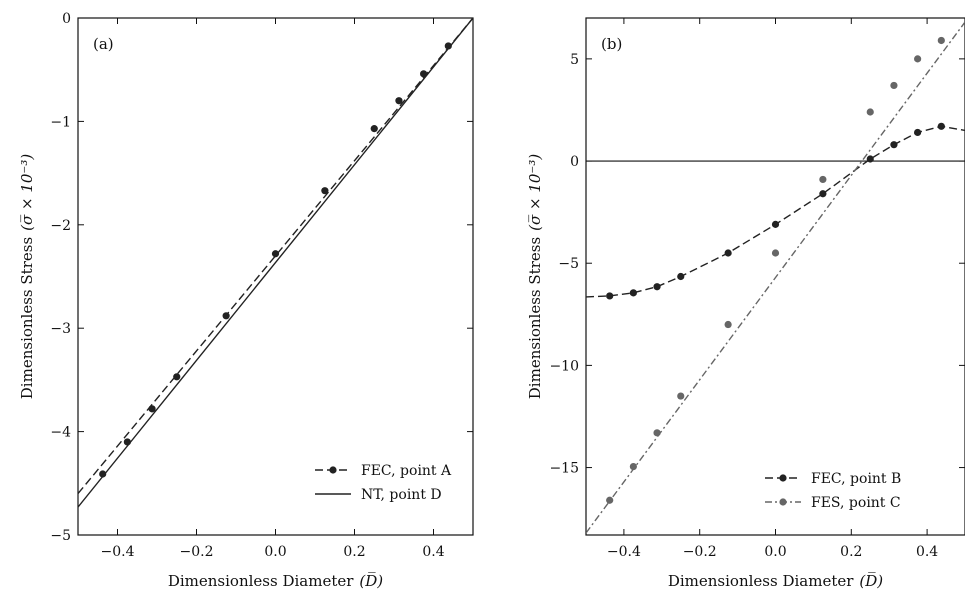 This screenshot has height=599, width=965. I want to click on legend-label-1: FEC, point B, so click(856, 479).